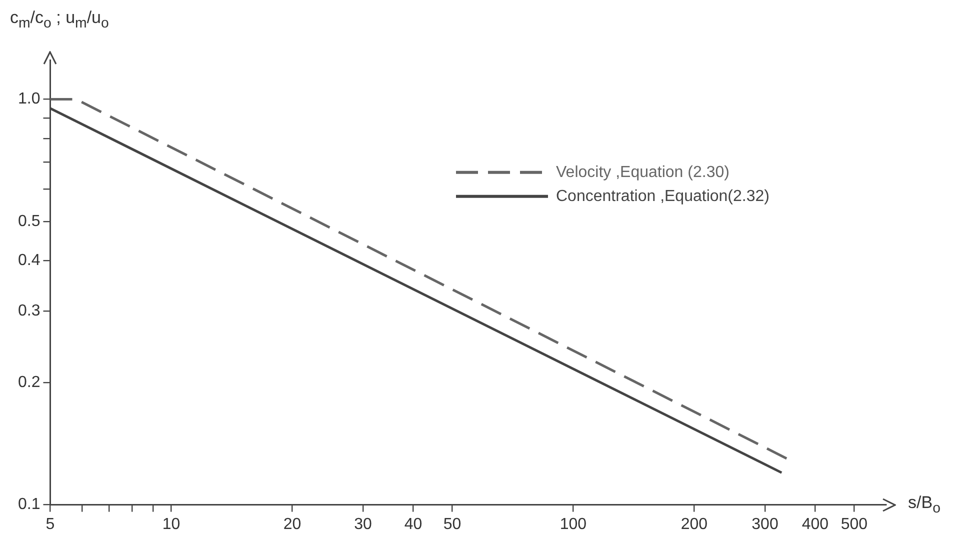  Describe the element at coordinates (50, 524) in the screenshot. I see `x-tick-label: 5` at that location.